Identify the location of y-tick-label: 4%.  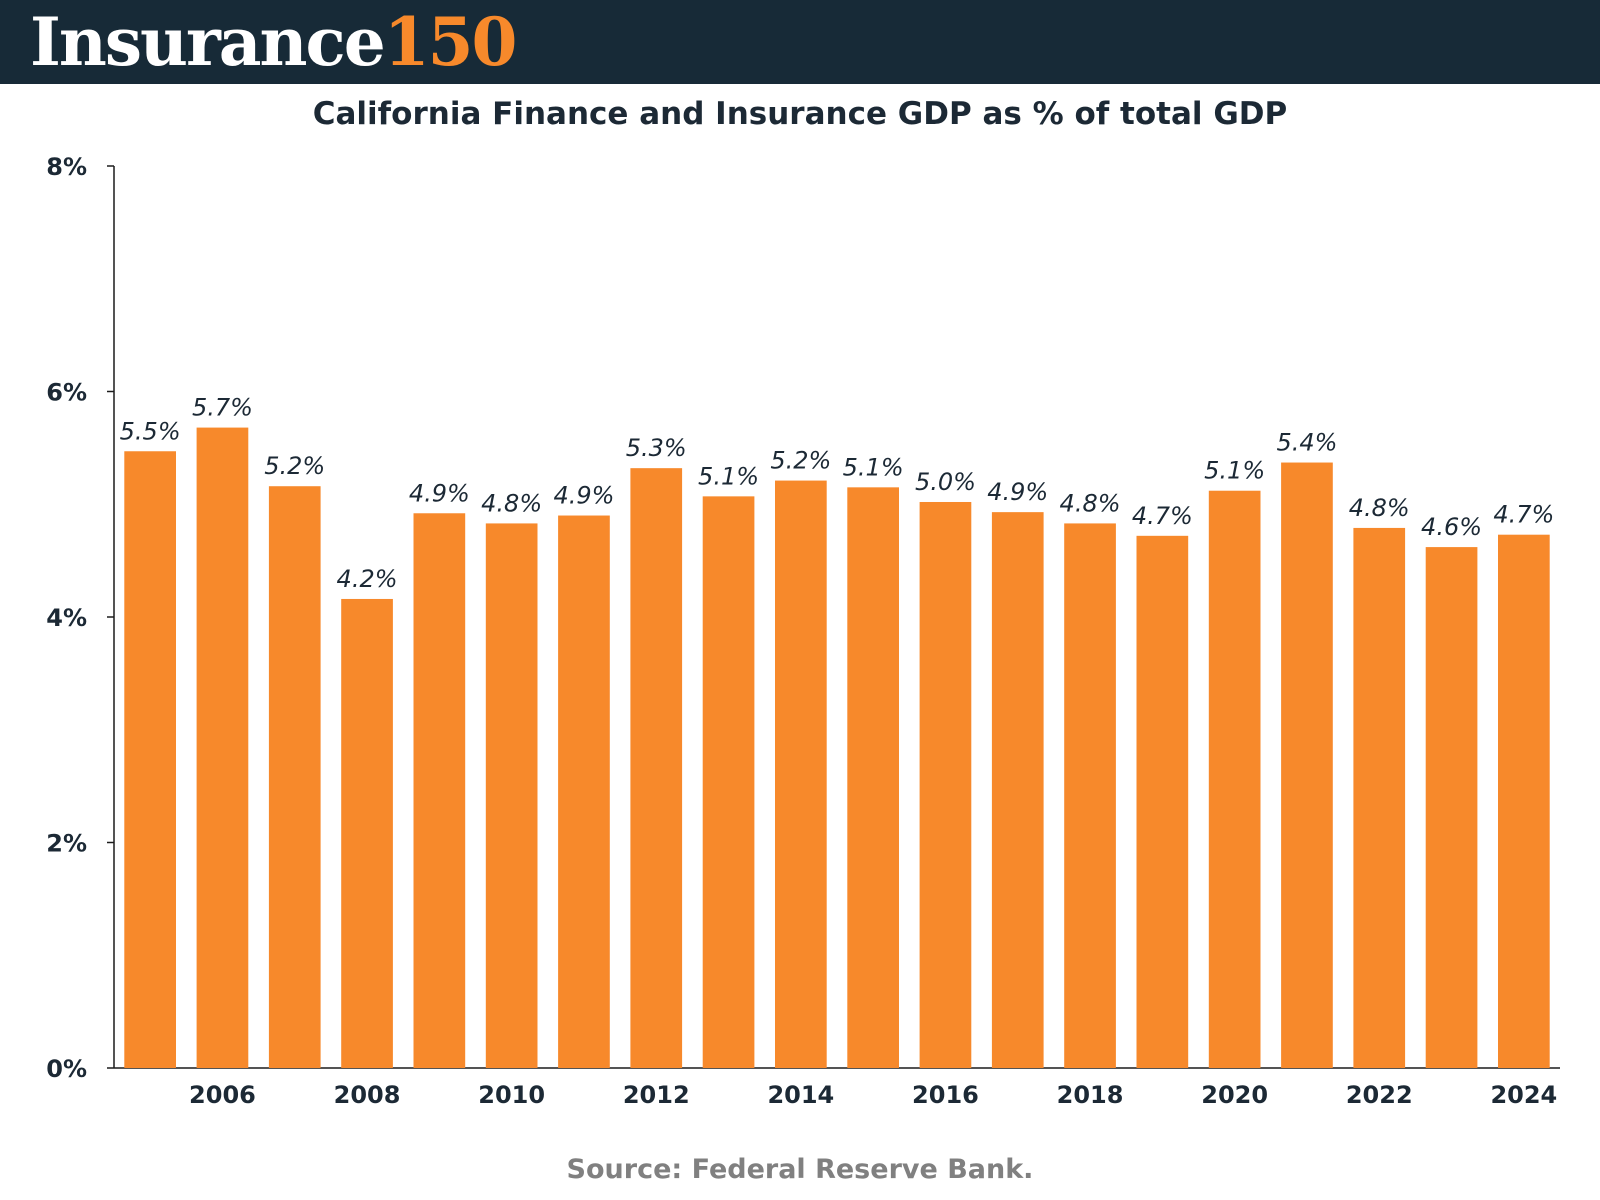
(66, 618).